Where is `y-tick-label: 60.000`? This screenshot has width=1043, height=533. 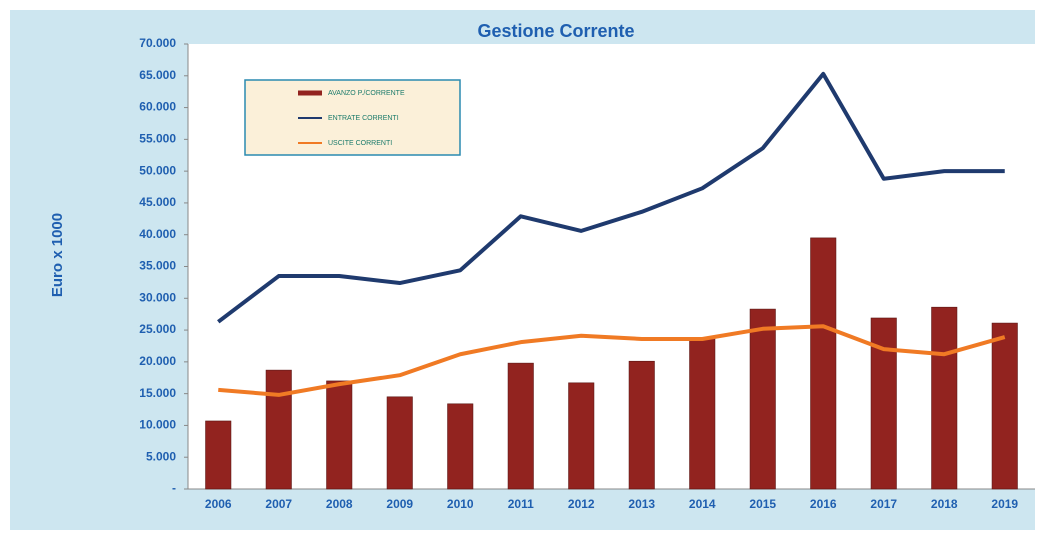 y-tick-label: 60.000 is located at coordinates (157, 107).